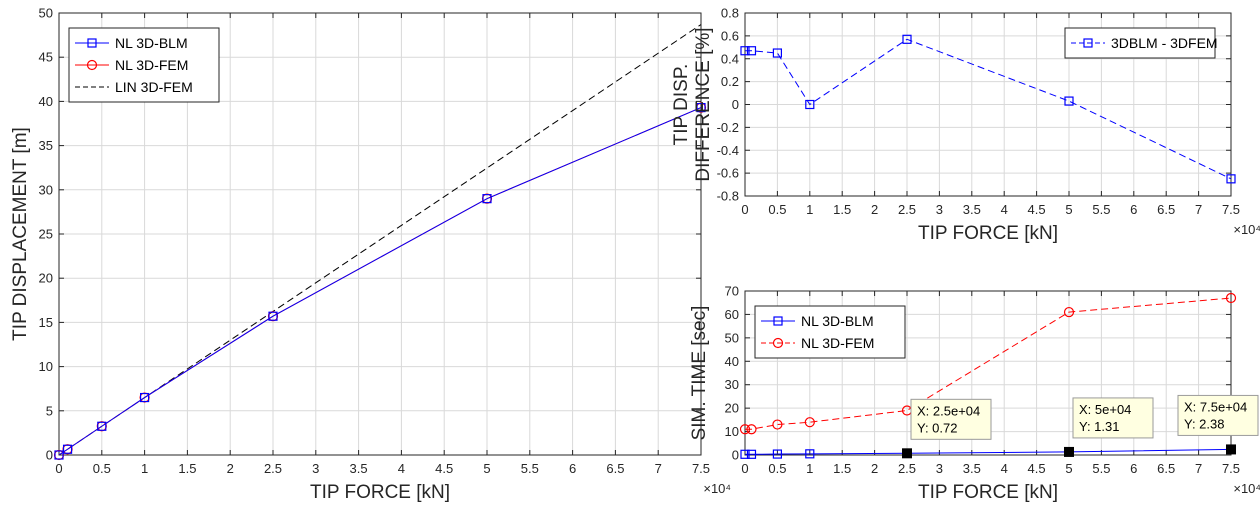 The height and width of the screenshot is (508, 1260). What do you see at coordinates (699, 373) in the screenshot?
I see `y-axis-label: SIM. TIME [sec]` at bounding box center [699, 373].